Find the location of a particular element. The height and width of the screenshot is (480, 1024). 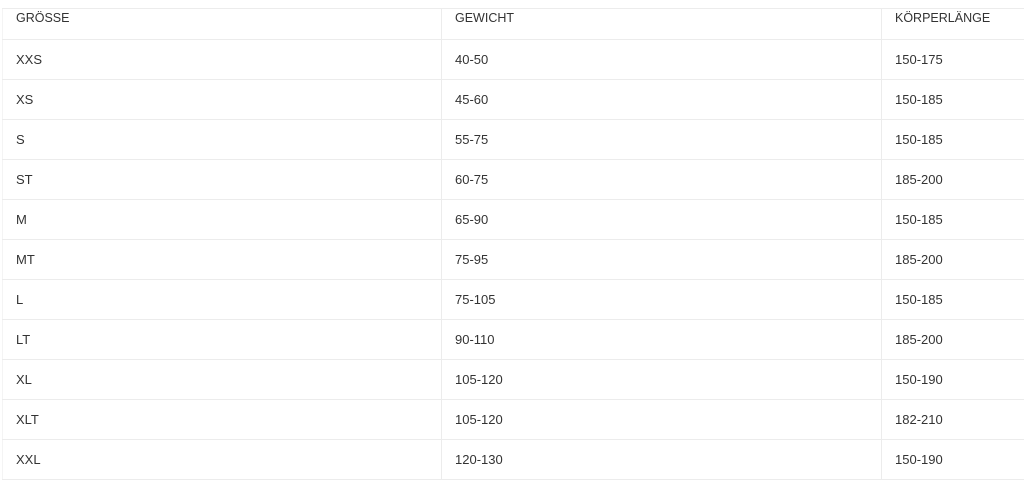

cell-weight: 90-110 is located at coordinates (662, 340).